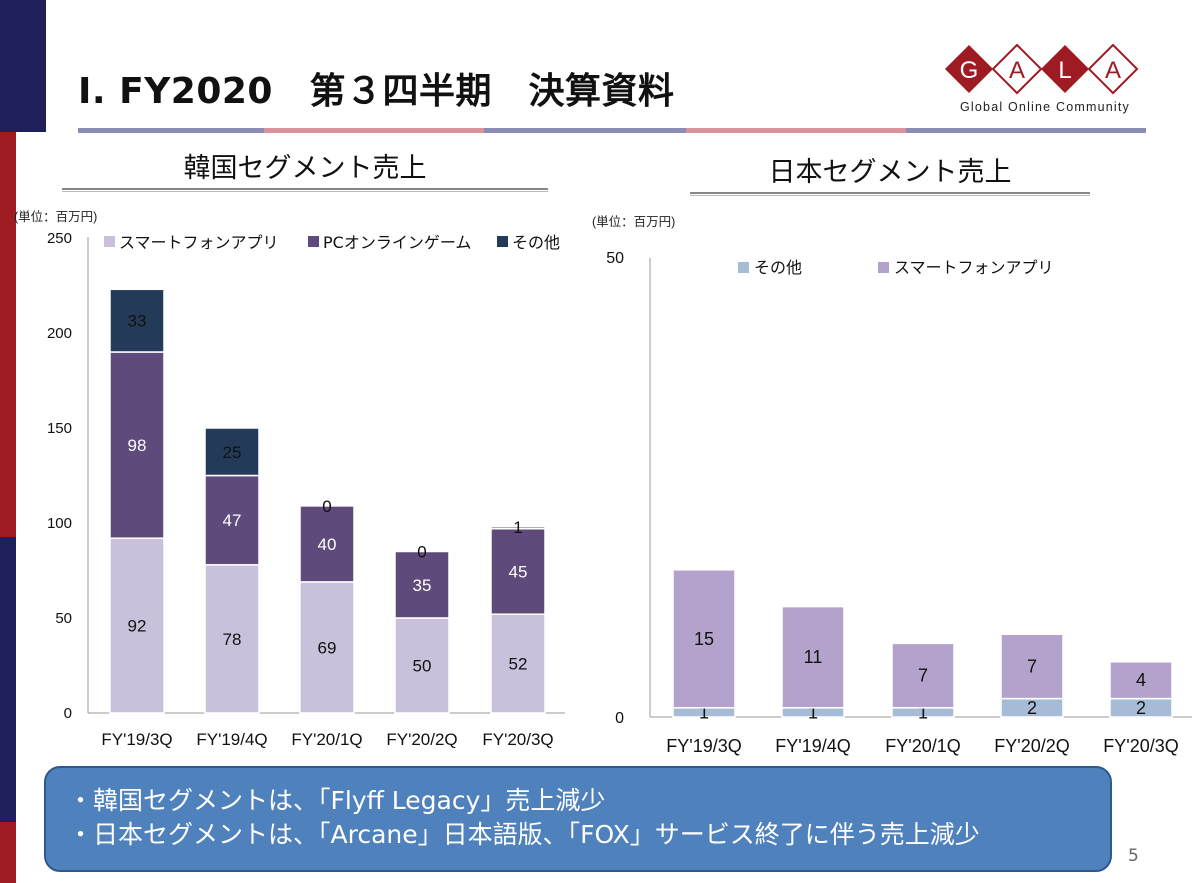 The height and width of the screenshot is (883, 1193). I want to click on japan-unit-label: (単位：百万円), so click(633, 221).